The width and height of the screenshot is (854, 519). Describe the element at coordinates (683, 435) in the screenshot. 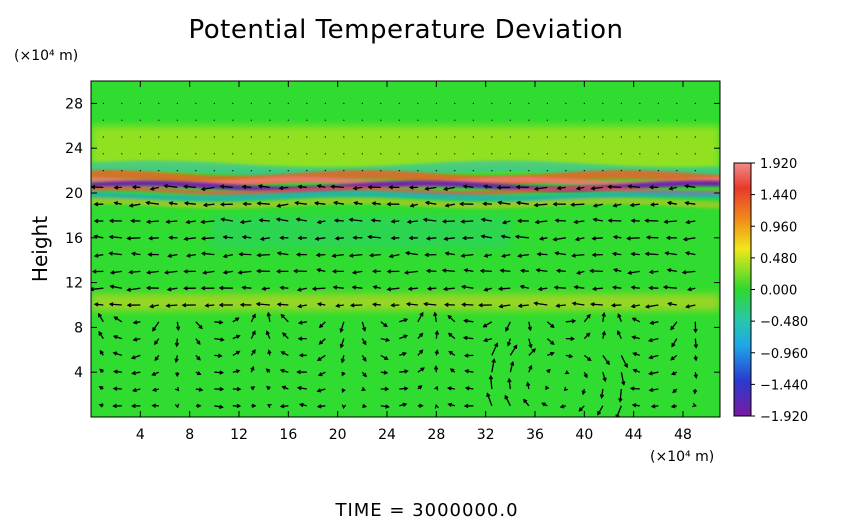

I see `x-tick-label: 48` at that location.